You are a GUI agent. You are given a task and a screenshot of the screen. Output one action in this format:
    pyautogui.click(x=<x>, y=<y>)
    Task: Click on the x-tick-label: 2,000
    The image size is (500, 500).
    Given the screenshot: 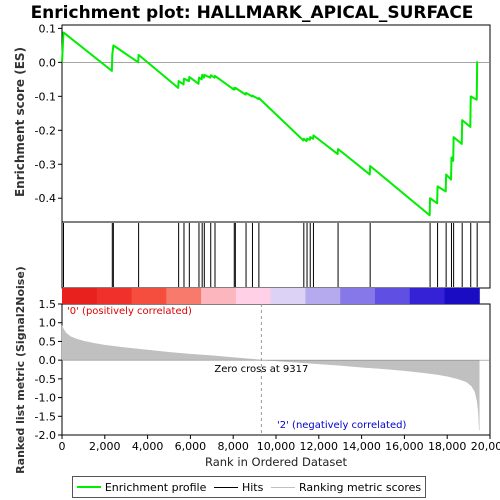 What is the action you would take?
    pyautogui.click(x=105, y=446)
    